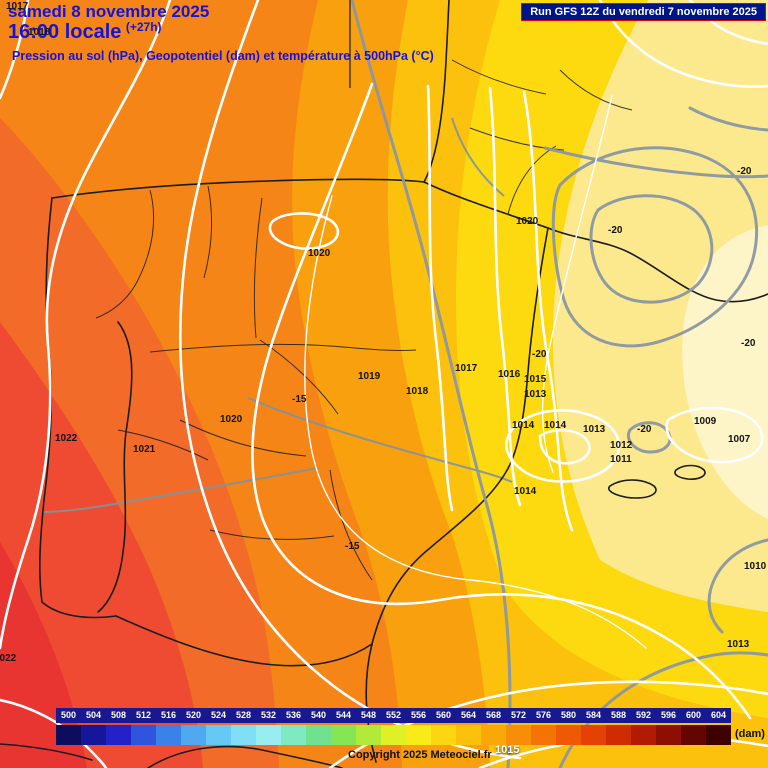  What do you see at coordinates (318, 715) in the screenshot?
I see `scale-value: 540` at bounding box center [318, 715].